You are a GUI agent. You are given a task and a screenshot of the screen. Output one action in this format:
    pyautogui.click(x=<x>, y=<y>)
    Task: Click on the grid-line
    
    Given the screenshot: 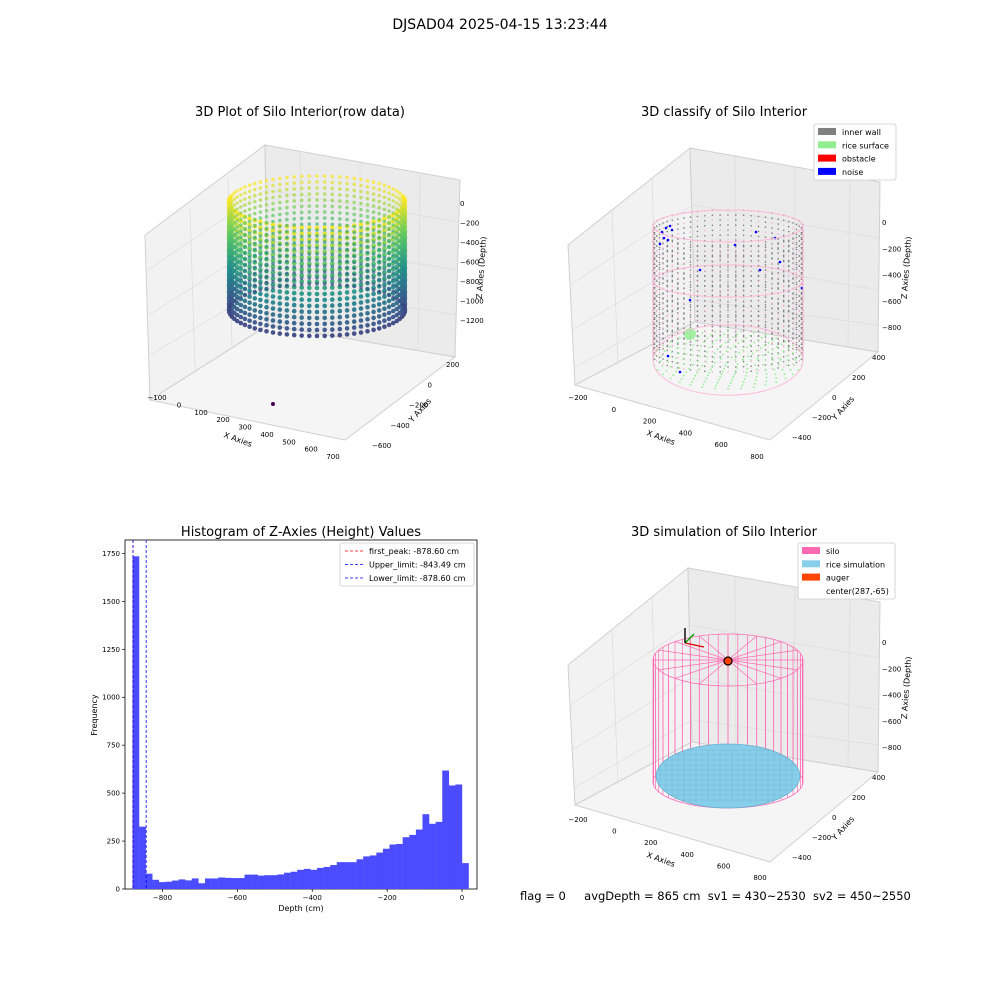 What is the action you would take?
    pyautogui.click(x=784, y=641)
    